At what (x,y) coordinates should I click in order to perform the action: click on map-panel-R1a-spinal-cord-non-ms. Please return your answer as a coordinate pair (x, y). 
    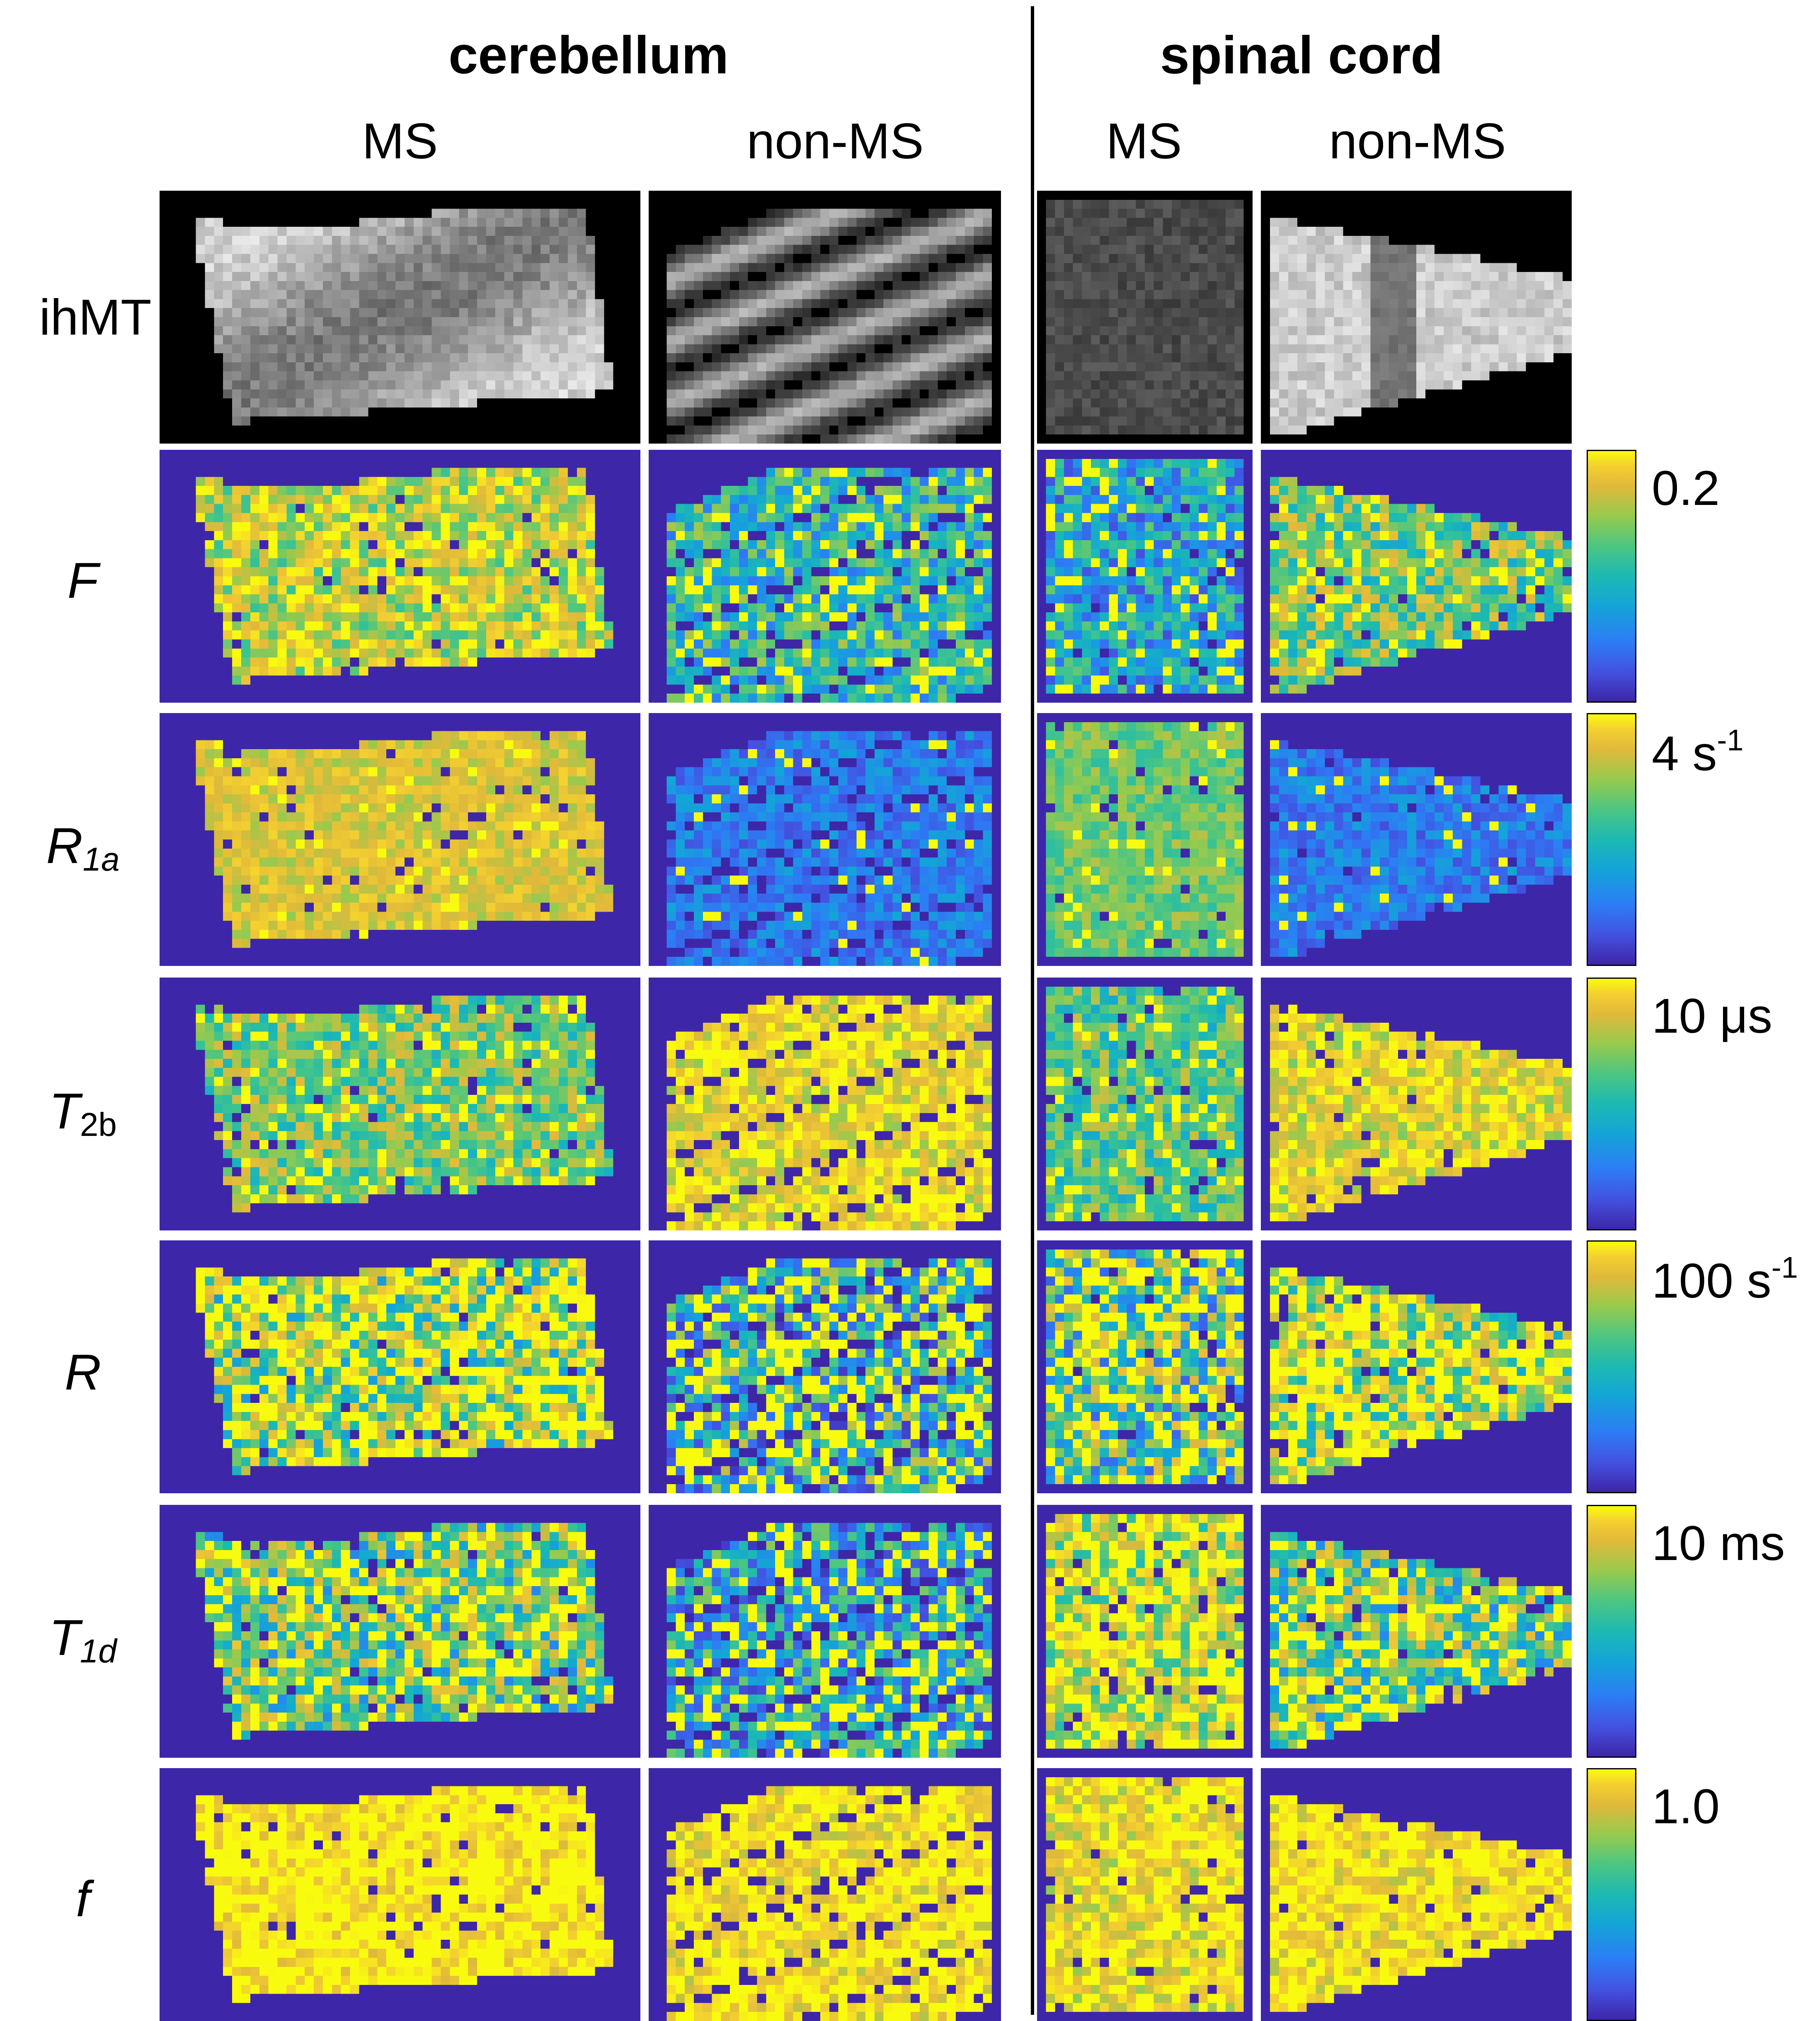
    Looking at the image, I should click on (1416, 840).